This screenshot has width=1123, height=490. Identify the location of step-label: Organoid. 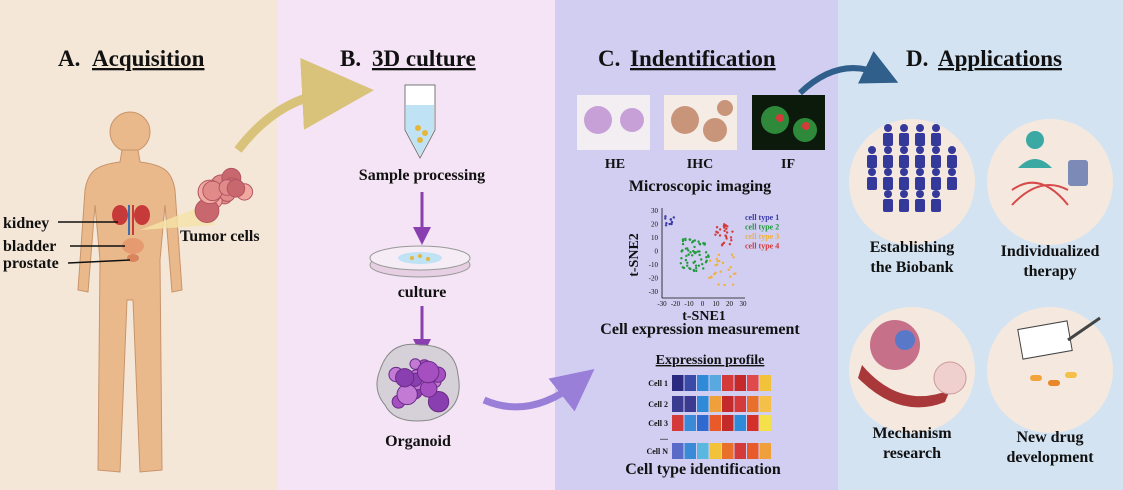
(418, 441).